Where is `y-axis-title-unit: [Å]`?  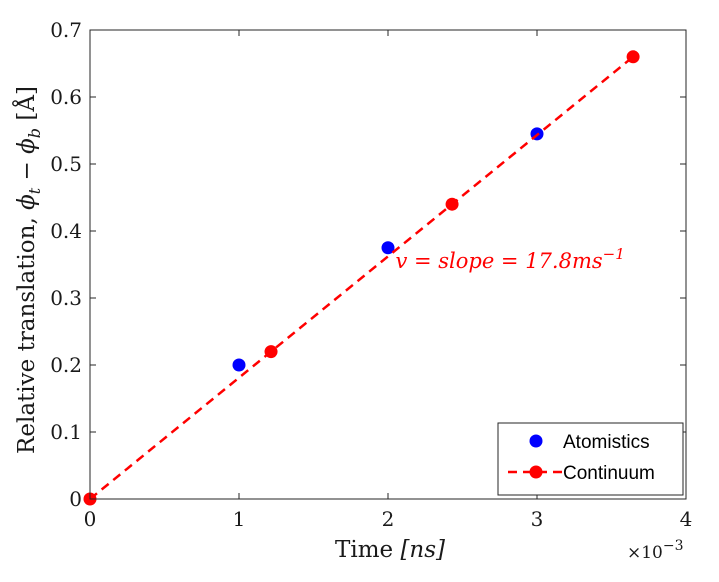
y-axis-title-unit: [Å] is located at coordinates (26, 107).